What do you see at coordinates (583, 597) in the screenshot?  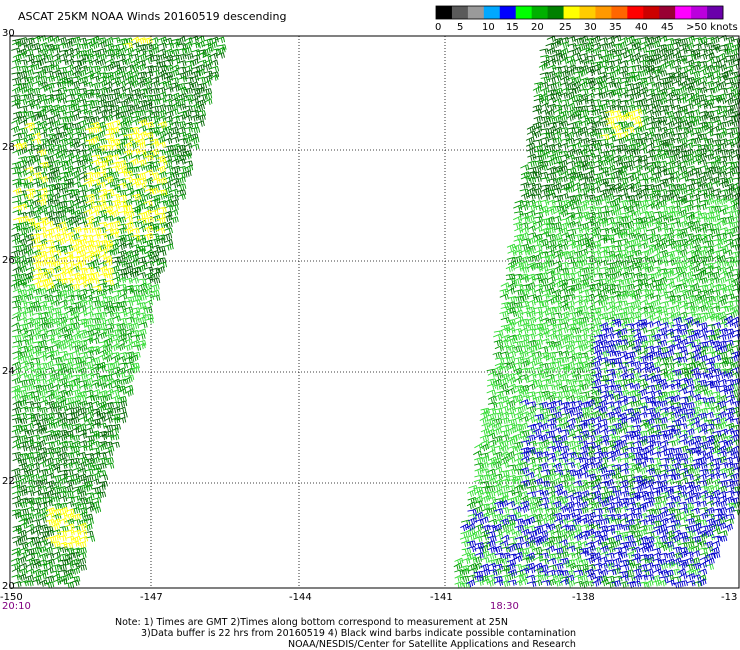 I see `lon-label-138: -138` at bounding box center [583, 597].